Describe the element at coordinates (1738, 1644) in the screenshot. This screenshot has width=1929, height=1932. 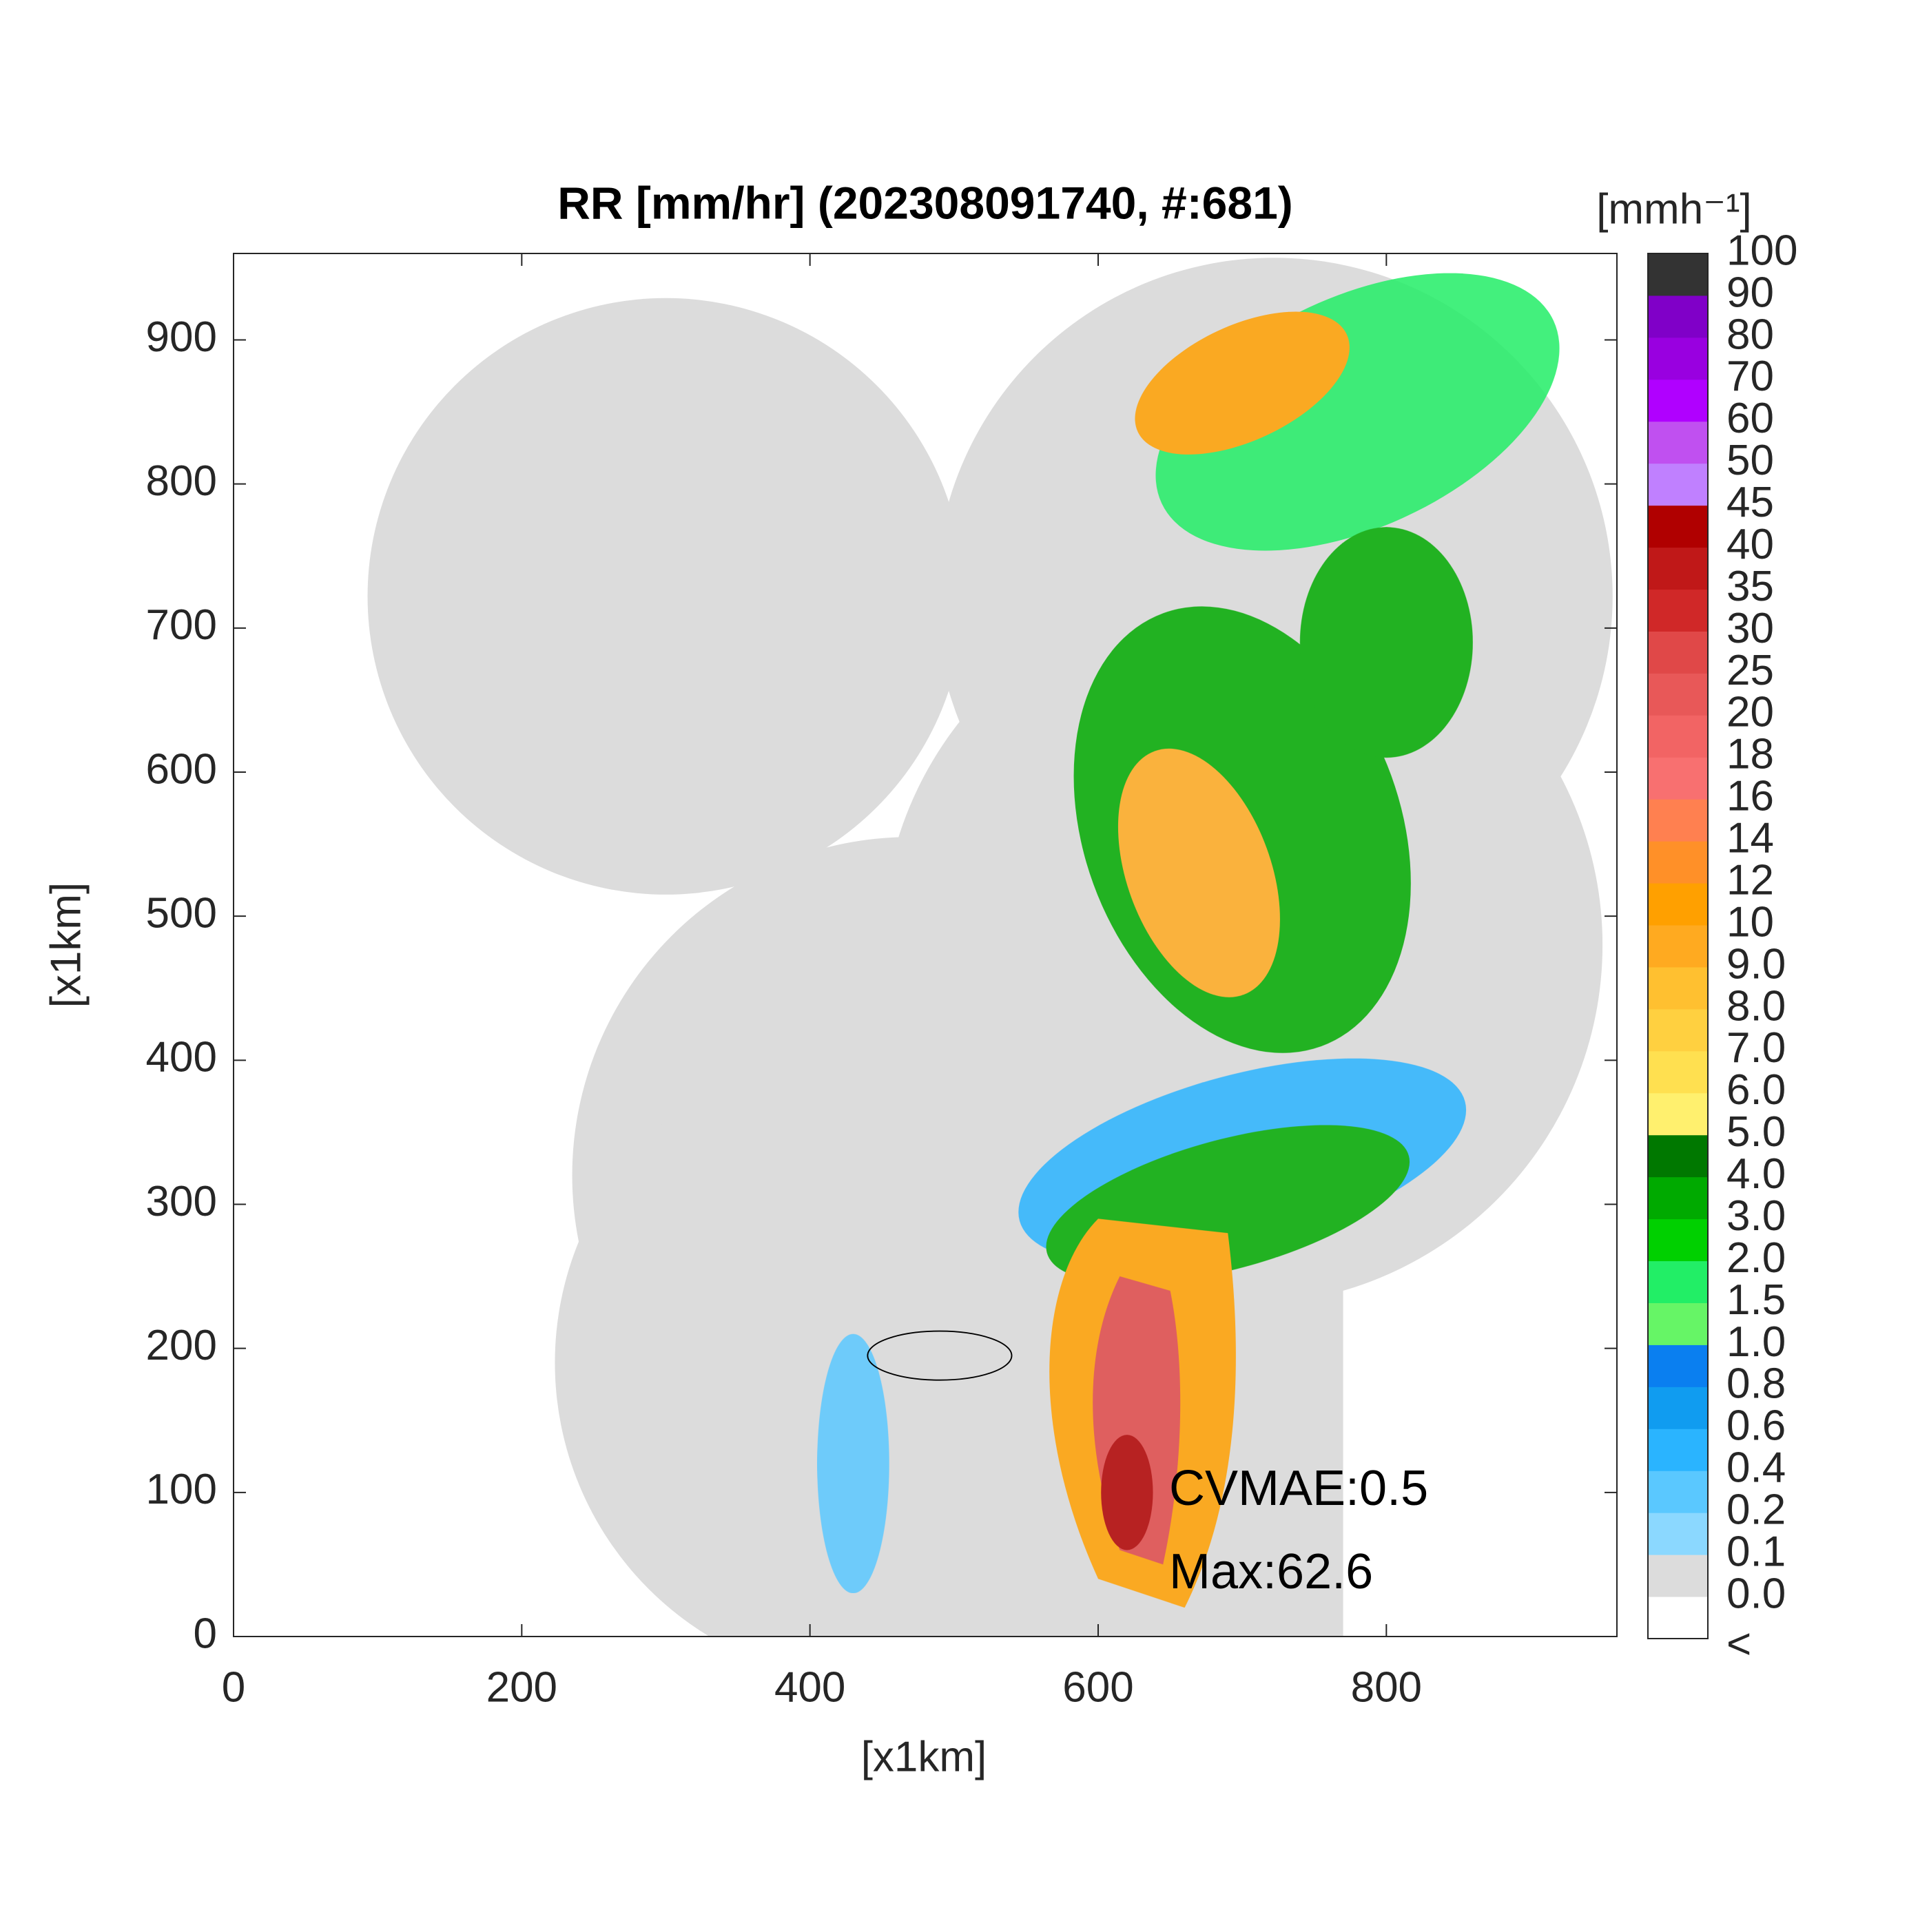
I see `colorbar-tick-label: <` at that location.